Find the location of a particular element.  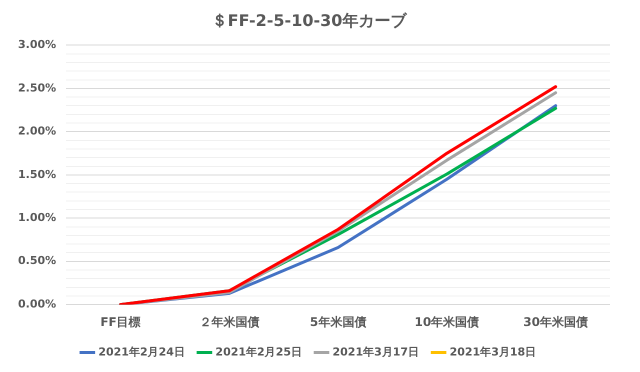

y-tick-label: 2.00% is located at coordinates (37, 131).